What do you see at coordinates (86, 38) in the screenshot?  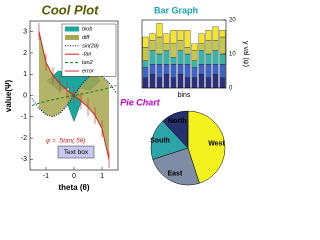 I see `legend-label: diff` at bounding box center [86, 38].